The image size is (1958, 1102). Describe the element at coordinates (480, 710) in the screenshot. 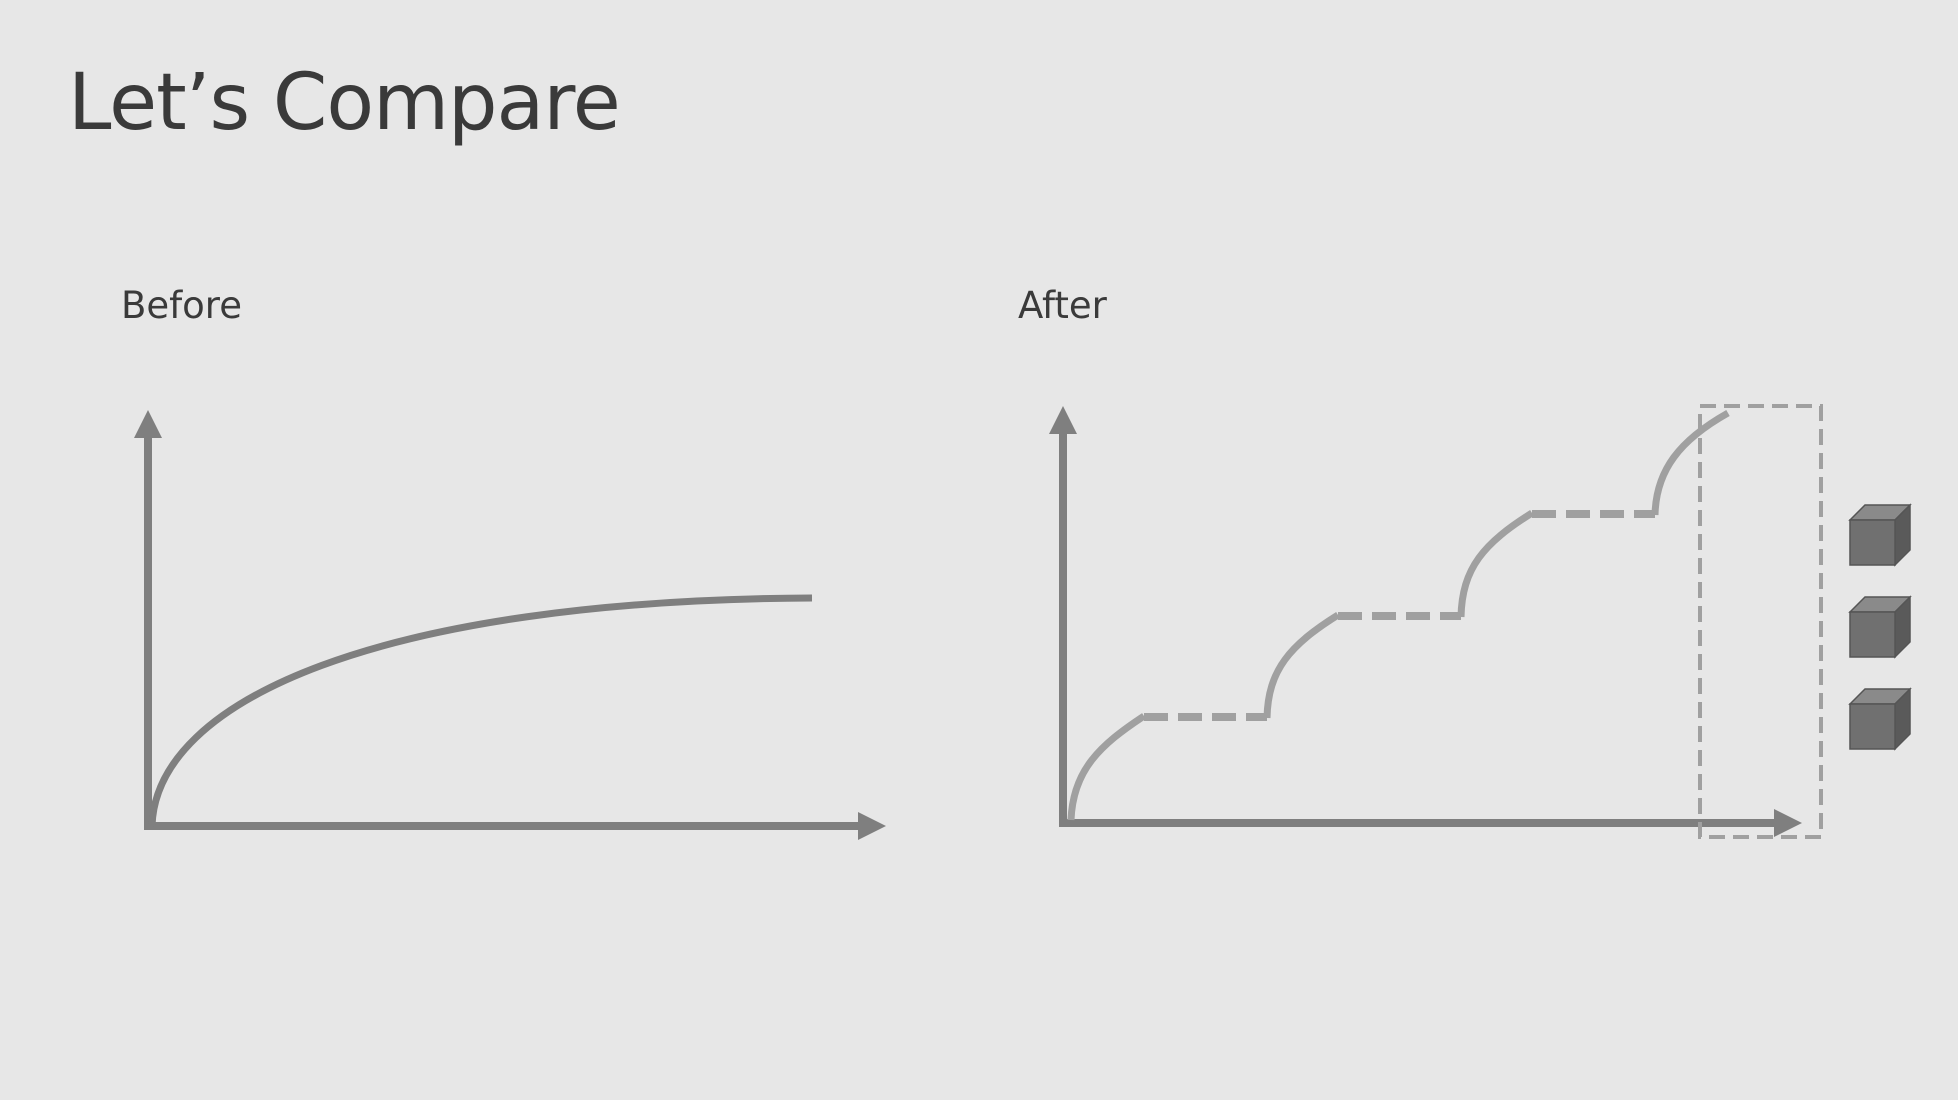

I see `before-growth-curve` at that location.